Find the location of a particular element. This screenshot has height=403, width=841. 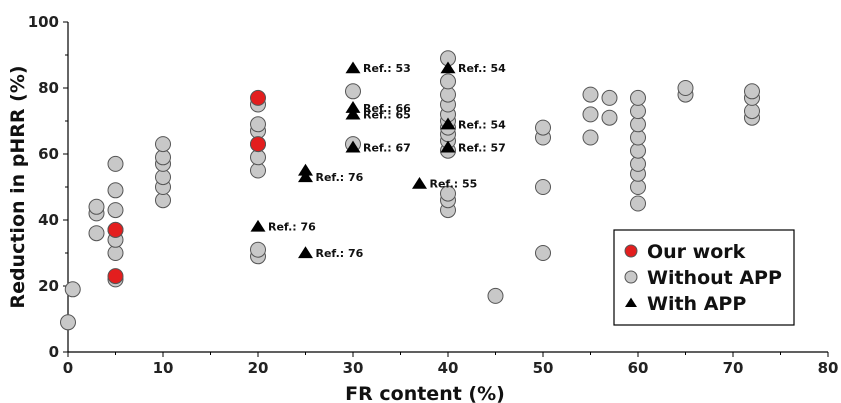

legend-label: Our work is located at coordinates (696, 252).